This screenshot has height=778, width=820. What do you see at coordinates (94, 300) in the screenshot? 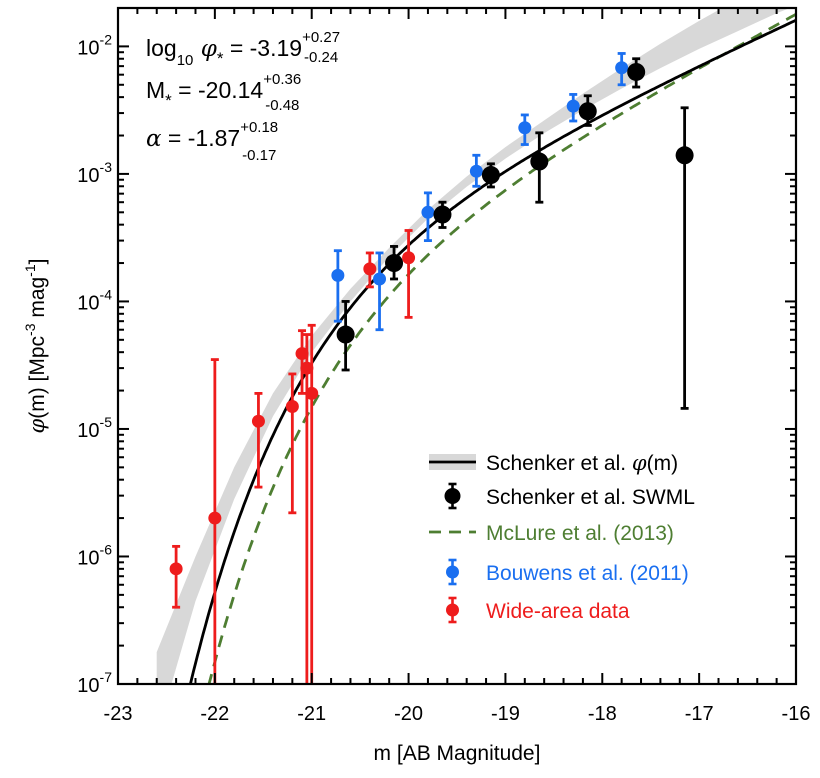
I see `y-tick-label: 10⁻⁴` at bounding box center [94, 300].